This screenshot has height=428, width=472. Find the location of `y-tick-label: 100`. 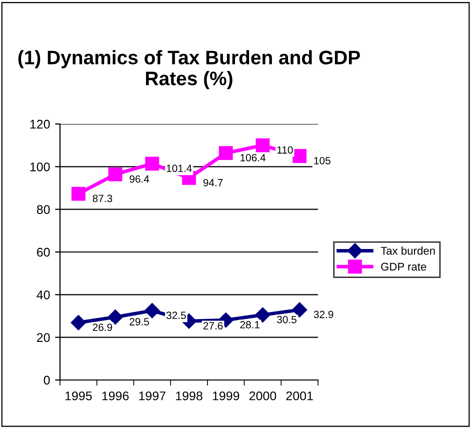

y-tick-label: 100 is located at coordinates (40, 167).